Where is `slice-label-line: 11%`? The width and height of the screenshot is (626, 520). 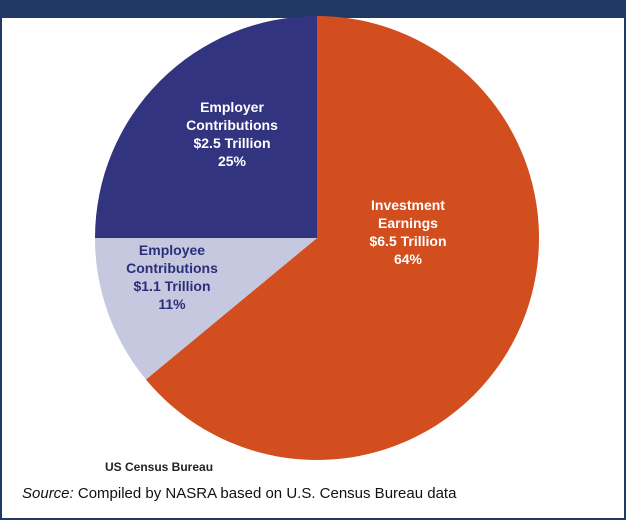 slice-label-line: 11% is located at coordinates (172, 304).